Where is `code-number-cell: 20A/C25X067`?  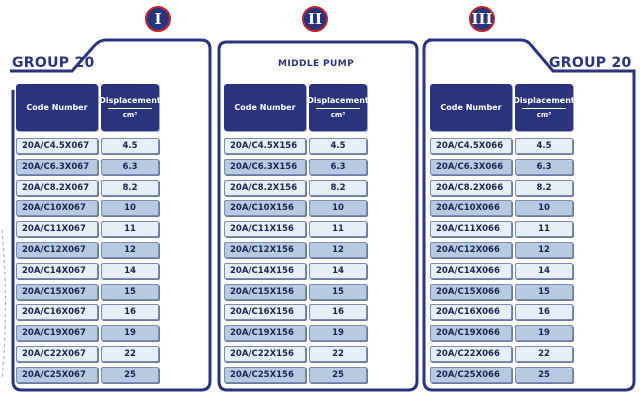
code-number-cell: 20A/C25X067 is located at coordinates (57, 374).